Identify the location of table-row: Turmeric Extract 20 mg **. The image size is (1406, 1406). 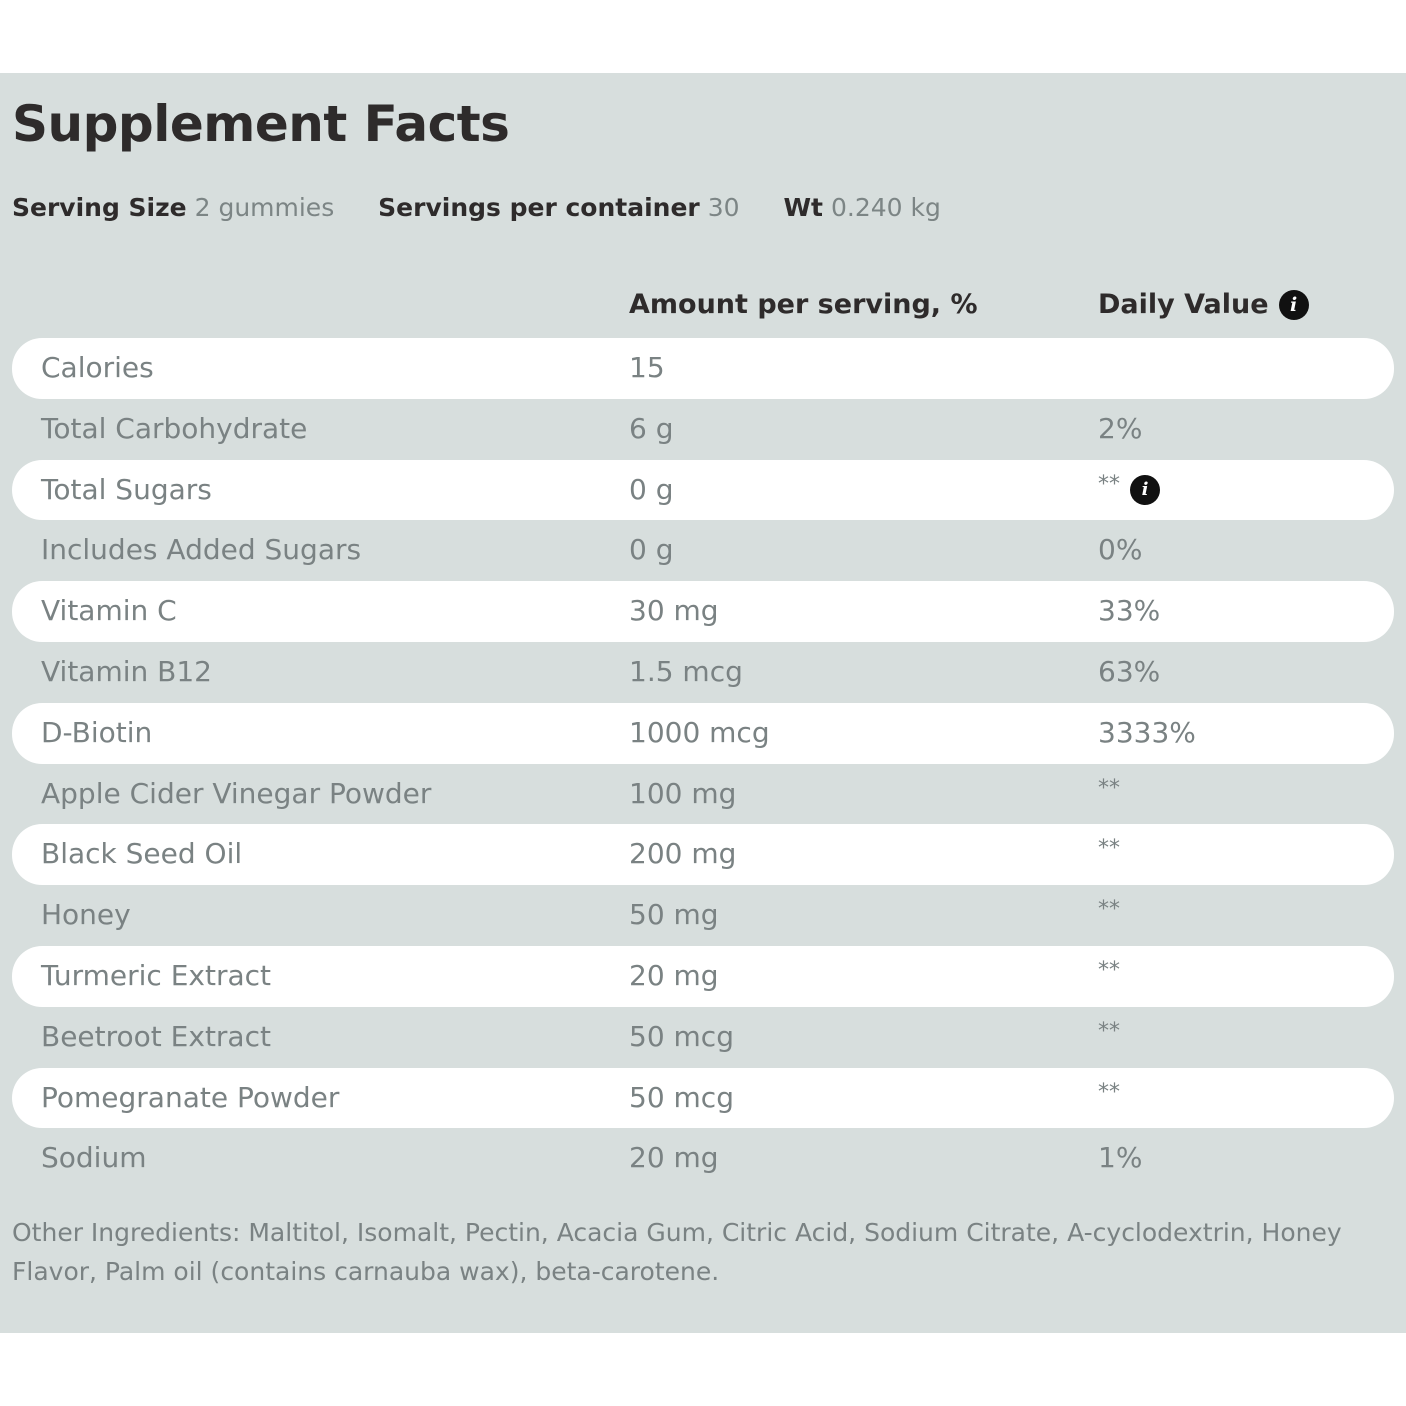
(703, 976).